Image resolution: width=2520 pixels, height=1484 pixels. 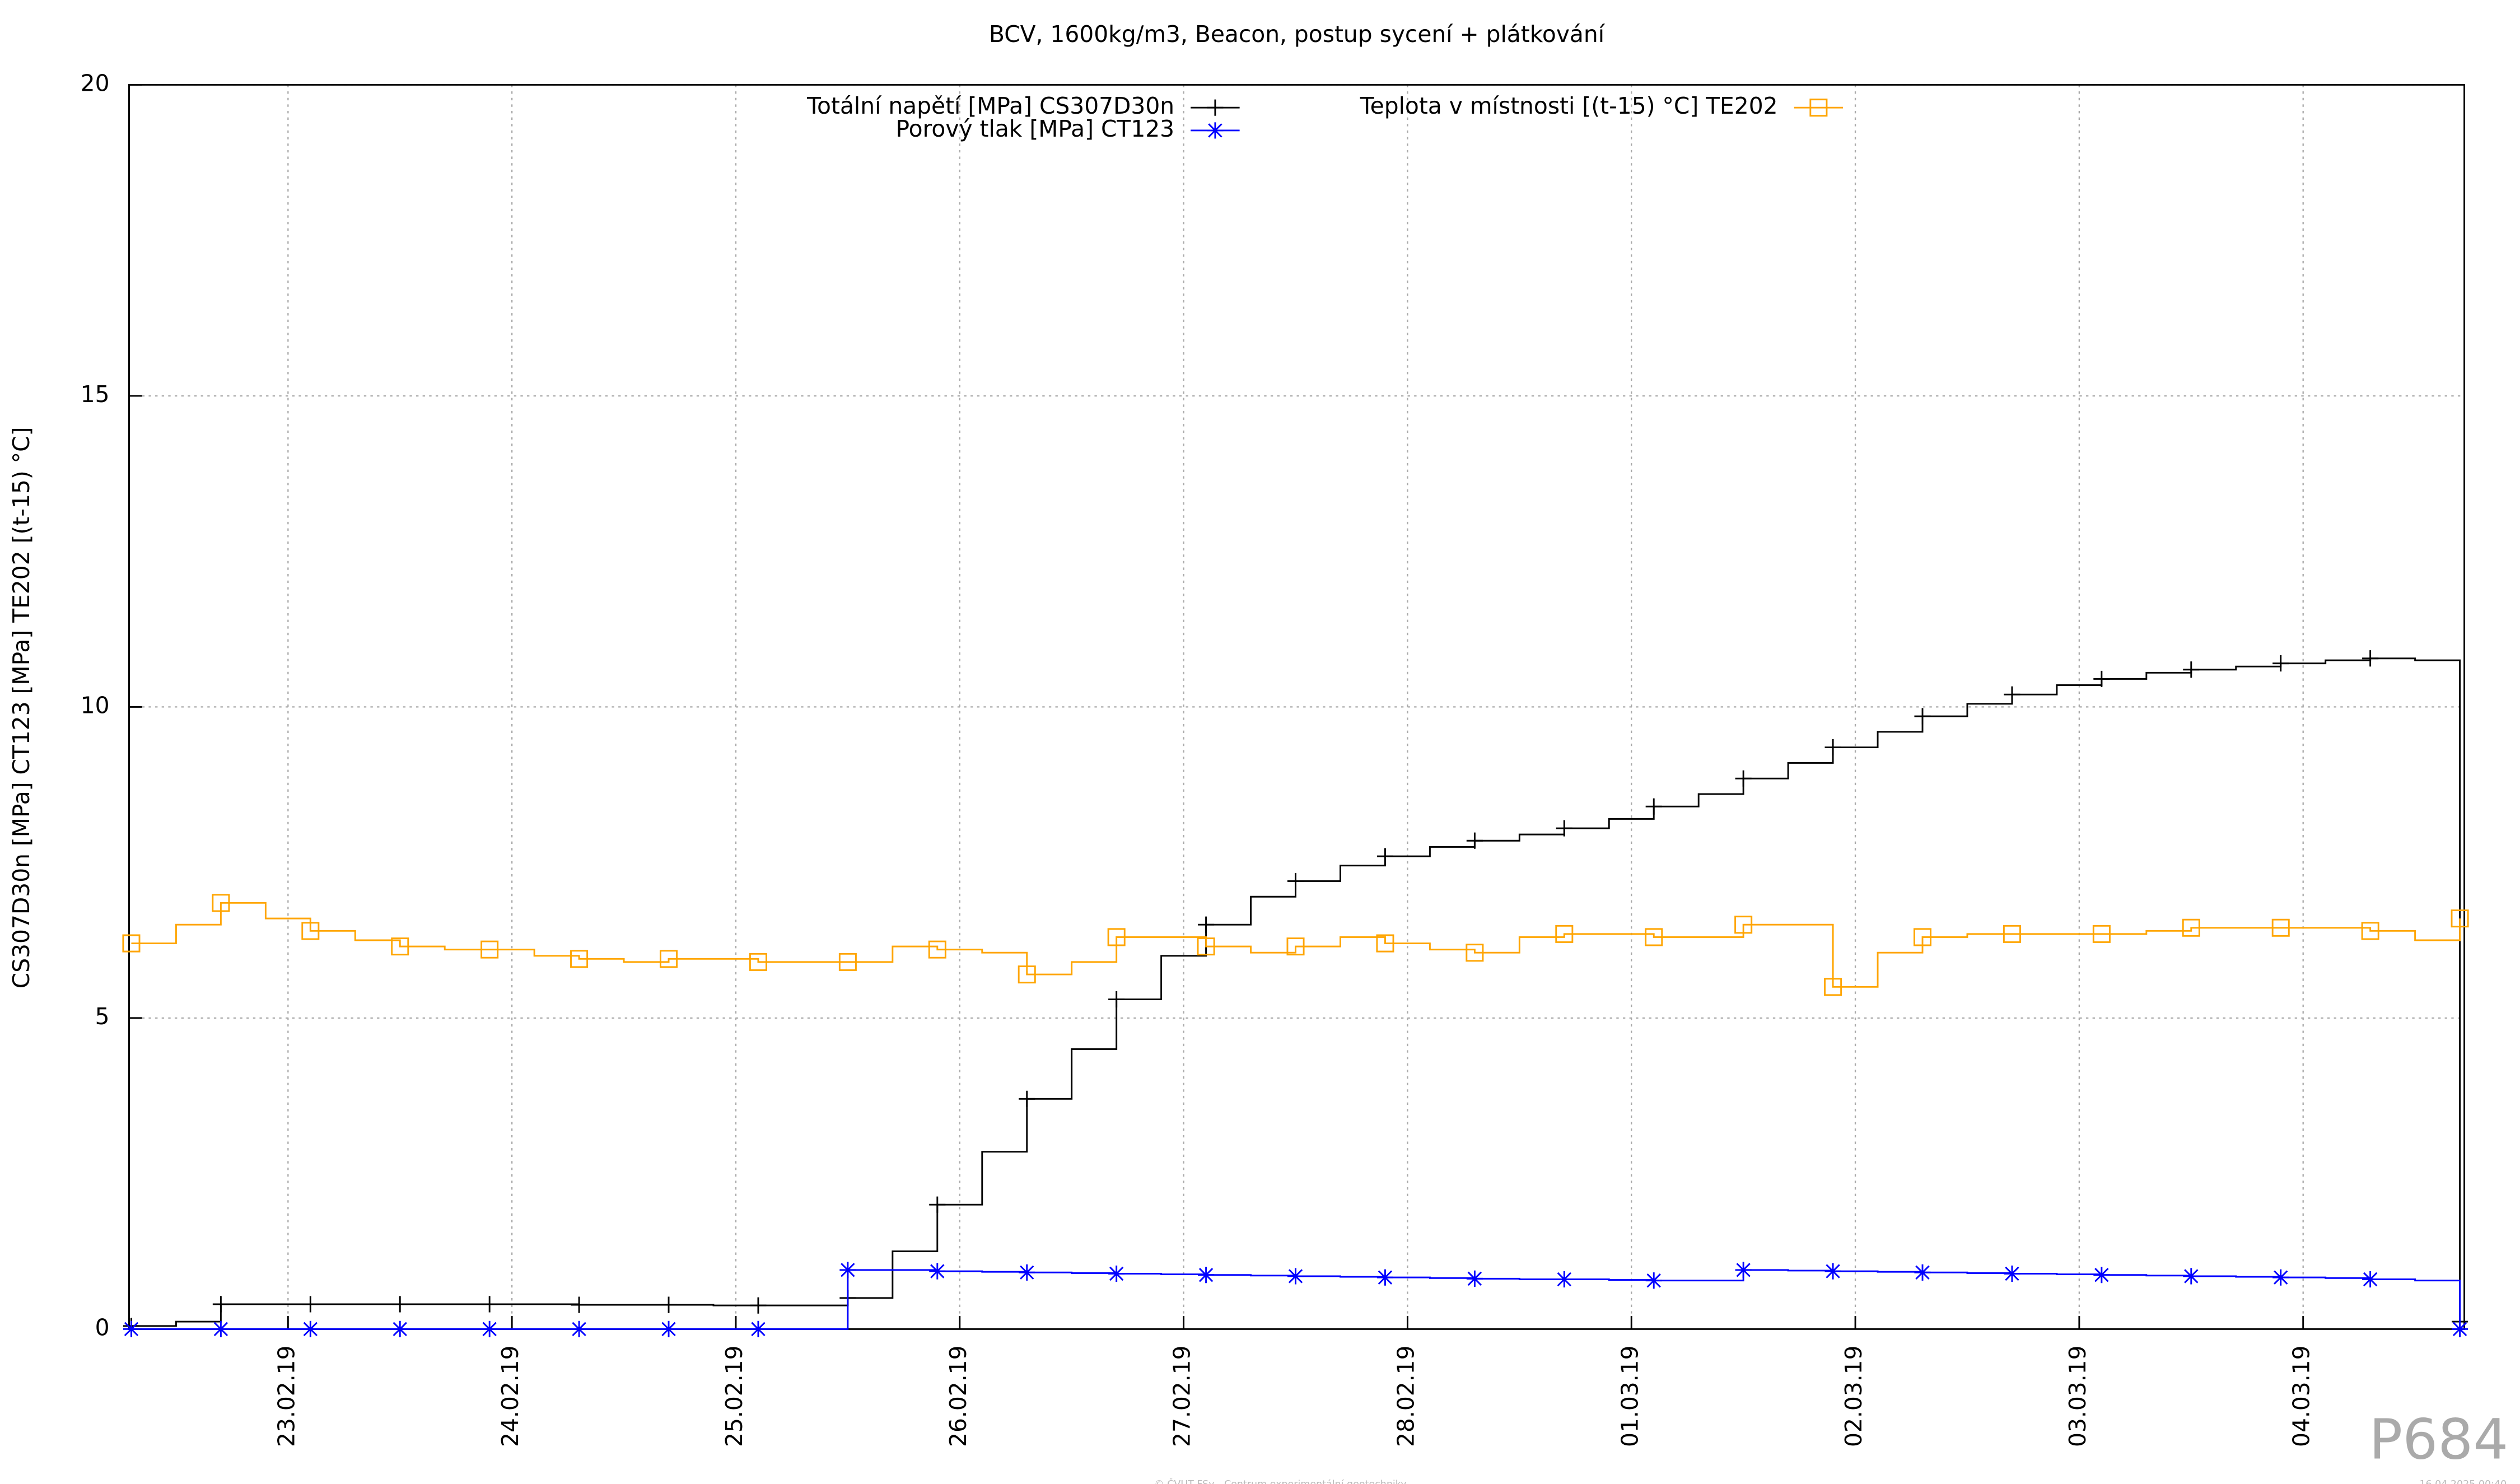 What do you see at coordinates (1569, 106) in the screenshot?
I see `legend-label: Teplota v místnosti [(t-15) °C] TE202` at bounding box center [1569, 106].